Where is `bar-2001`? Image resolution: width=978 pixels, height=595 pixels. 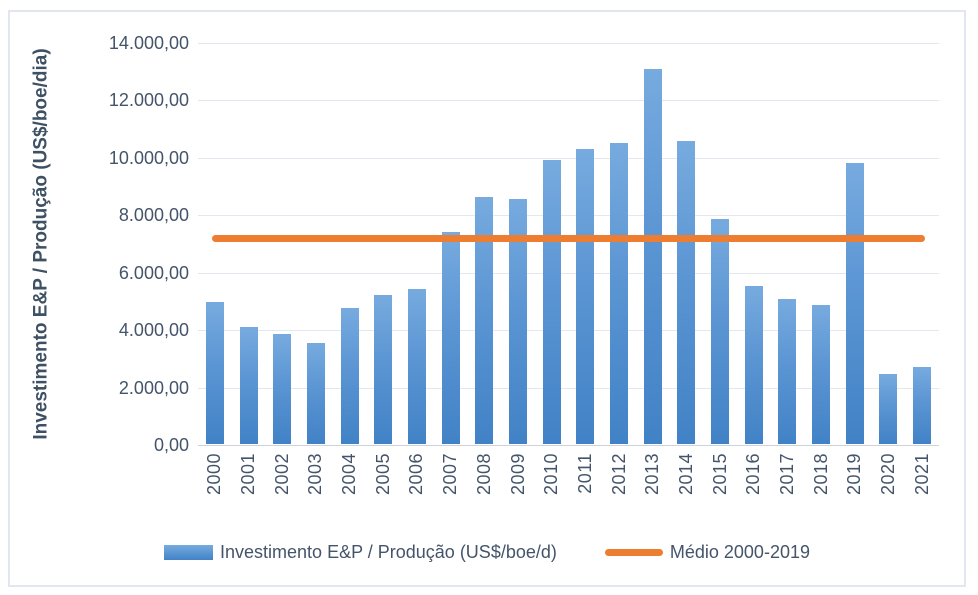
bar-2001 is located at coordinates (248, 385).